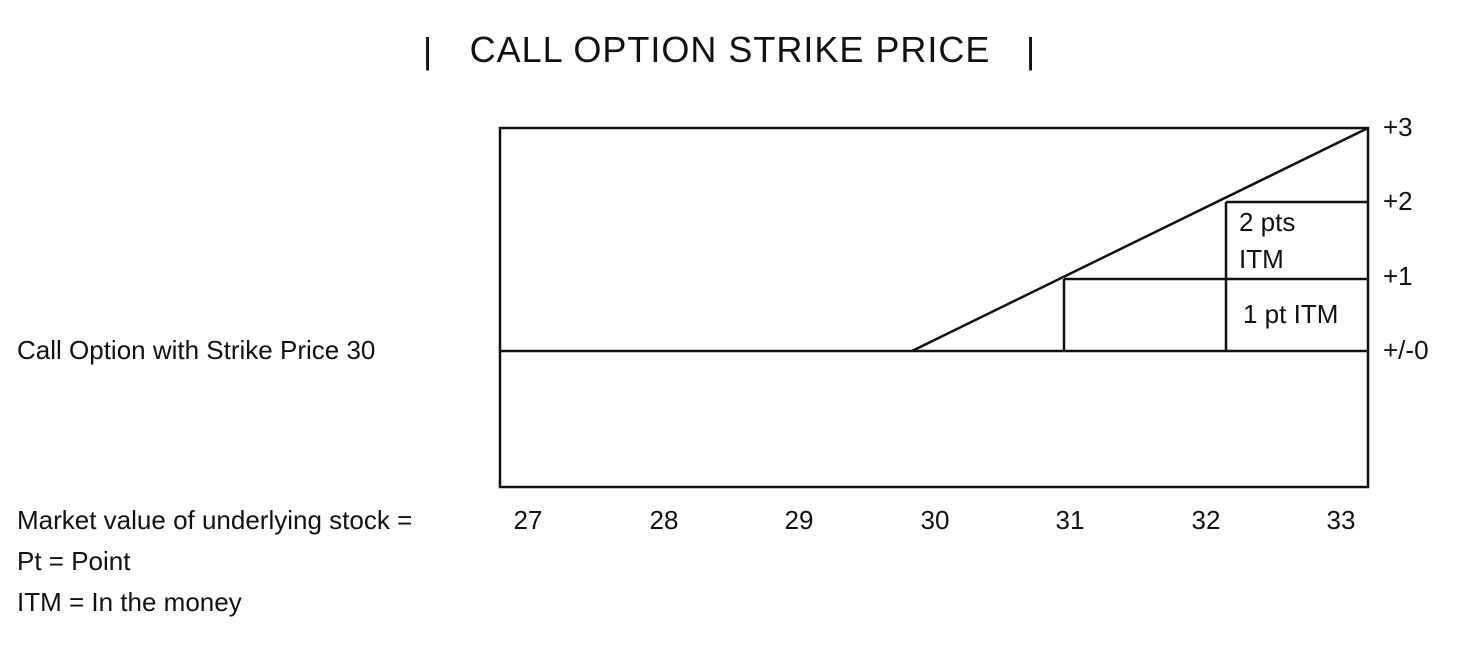 The image size is (1461, 650). What do you see at coordinates (1070, 520) in the screenshot?
I see `x-tick-31: 31` at bounding box center [1070, 520].